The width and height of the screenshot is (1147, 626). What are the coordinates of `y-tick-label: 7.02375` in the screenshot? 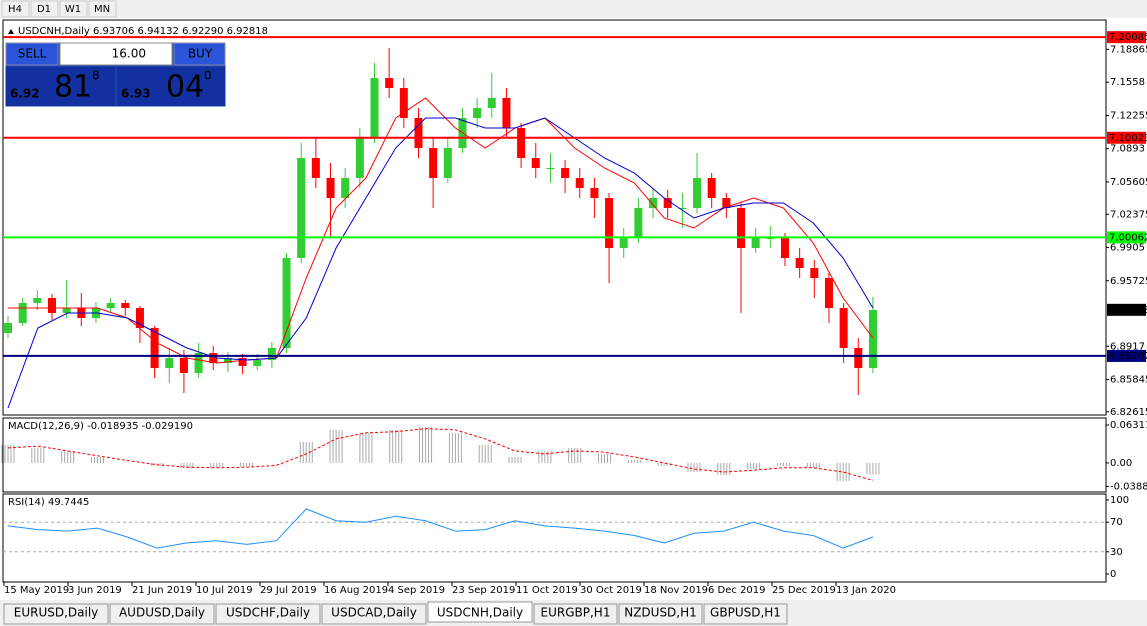 It's located at (1128, 214).